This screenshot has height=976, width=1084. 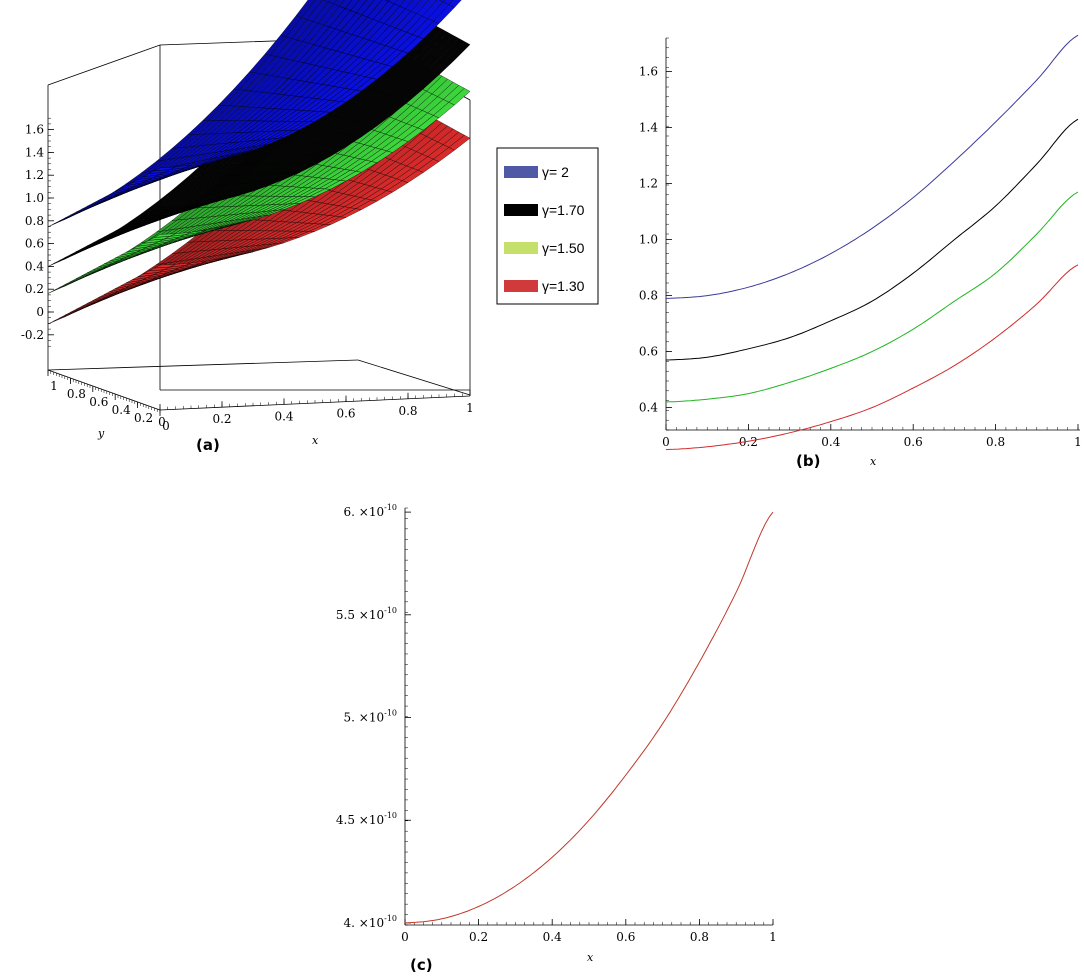 I want to click on legend-label: γ= 2, so click(x=555, y=172).